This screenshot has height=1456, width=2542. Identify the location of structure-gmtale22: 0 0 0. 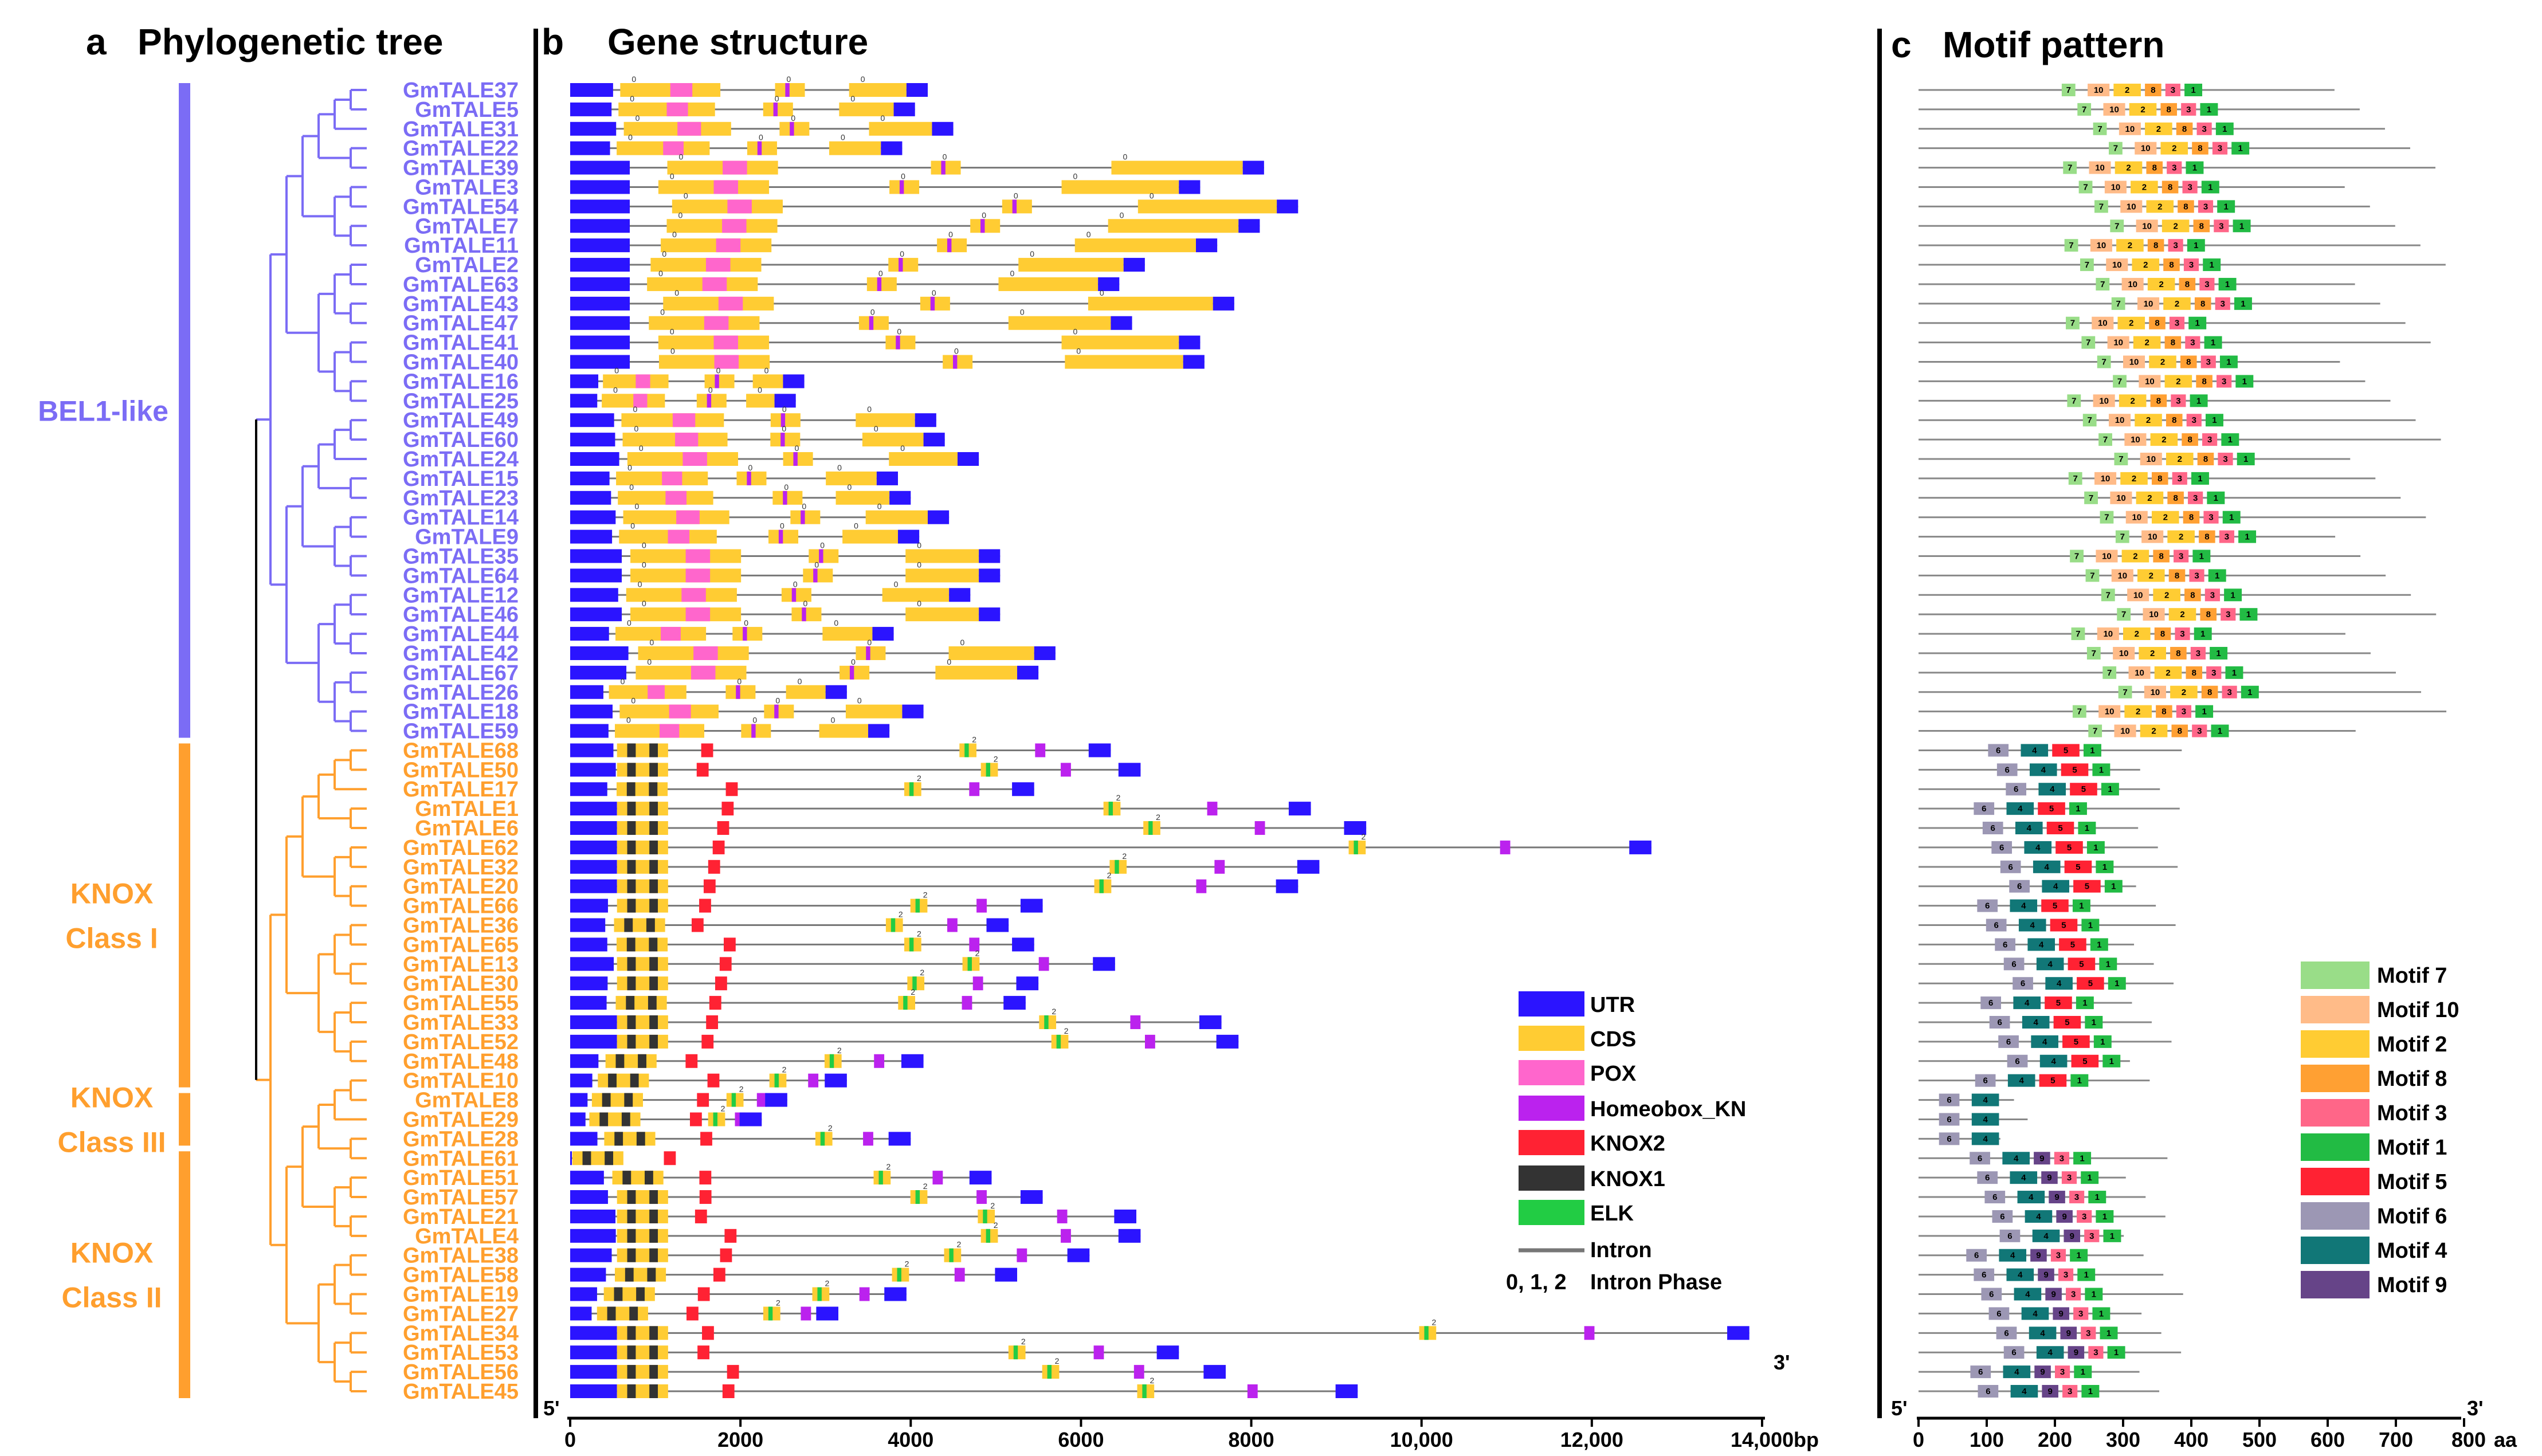
(736, 144).